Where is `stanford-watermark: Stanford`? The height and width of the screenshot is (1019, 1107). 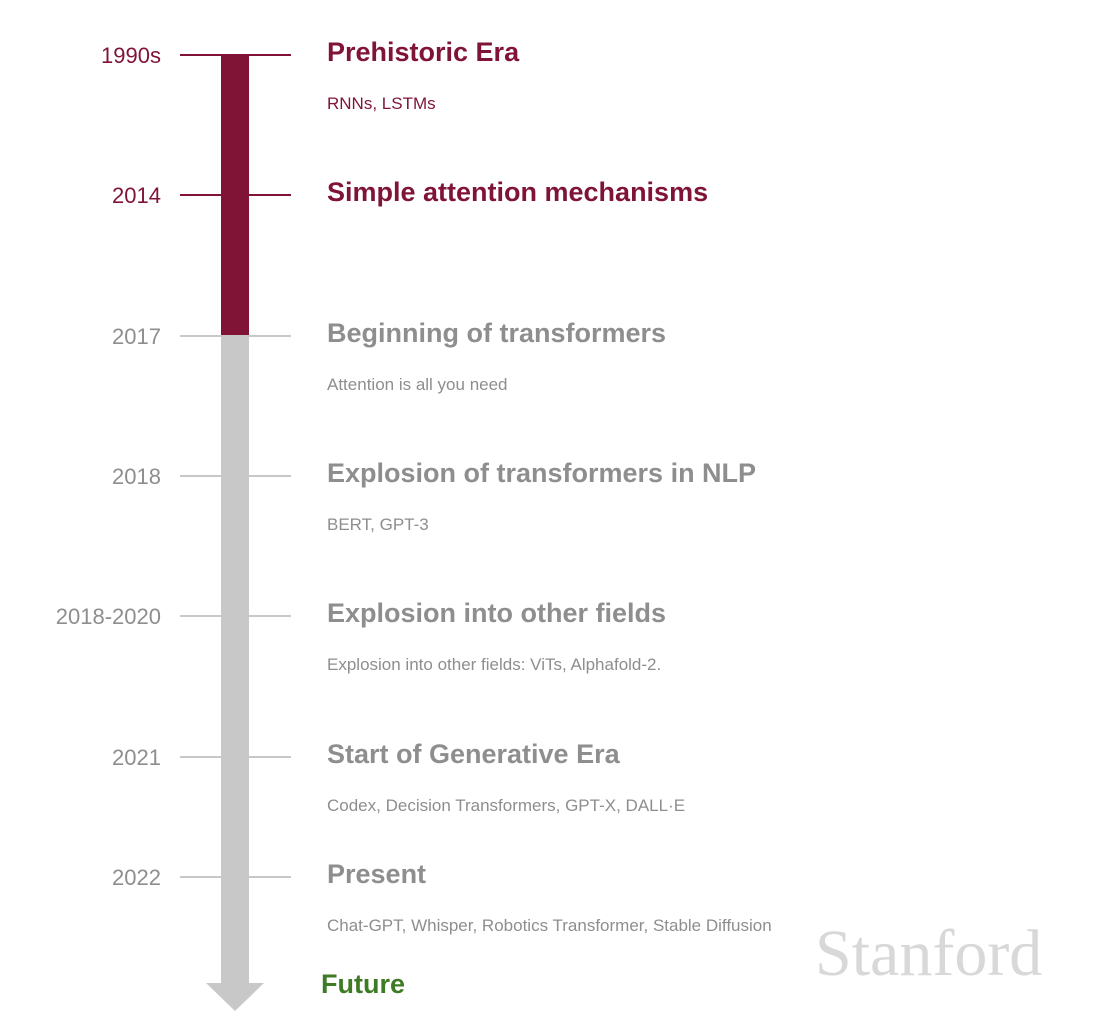
stanford-watermark: Stanford is located at coordinates (929, 953).